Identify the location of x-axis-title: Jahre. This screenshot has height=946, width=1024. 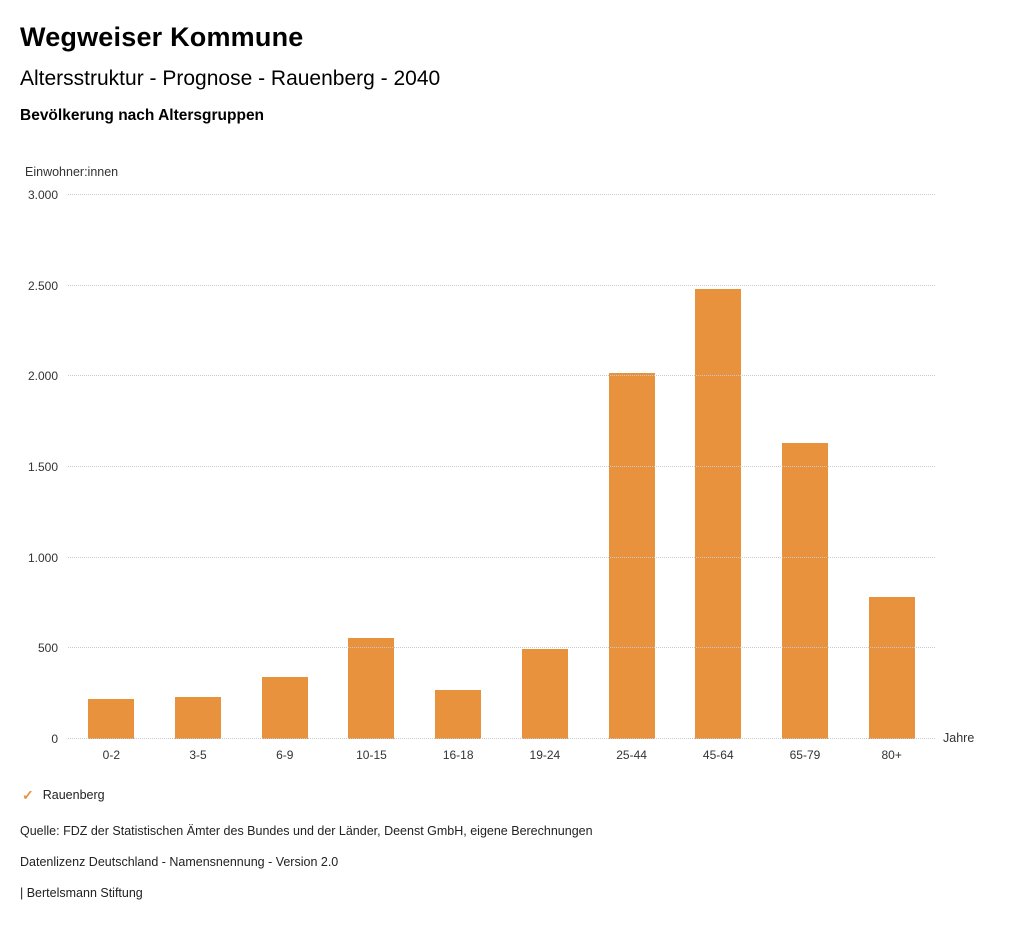
(959, 737).